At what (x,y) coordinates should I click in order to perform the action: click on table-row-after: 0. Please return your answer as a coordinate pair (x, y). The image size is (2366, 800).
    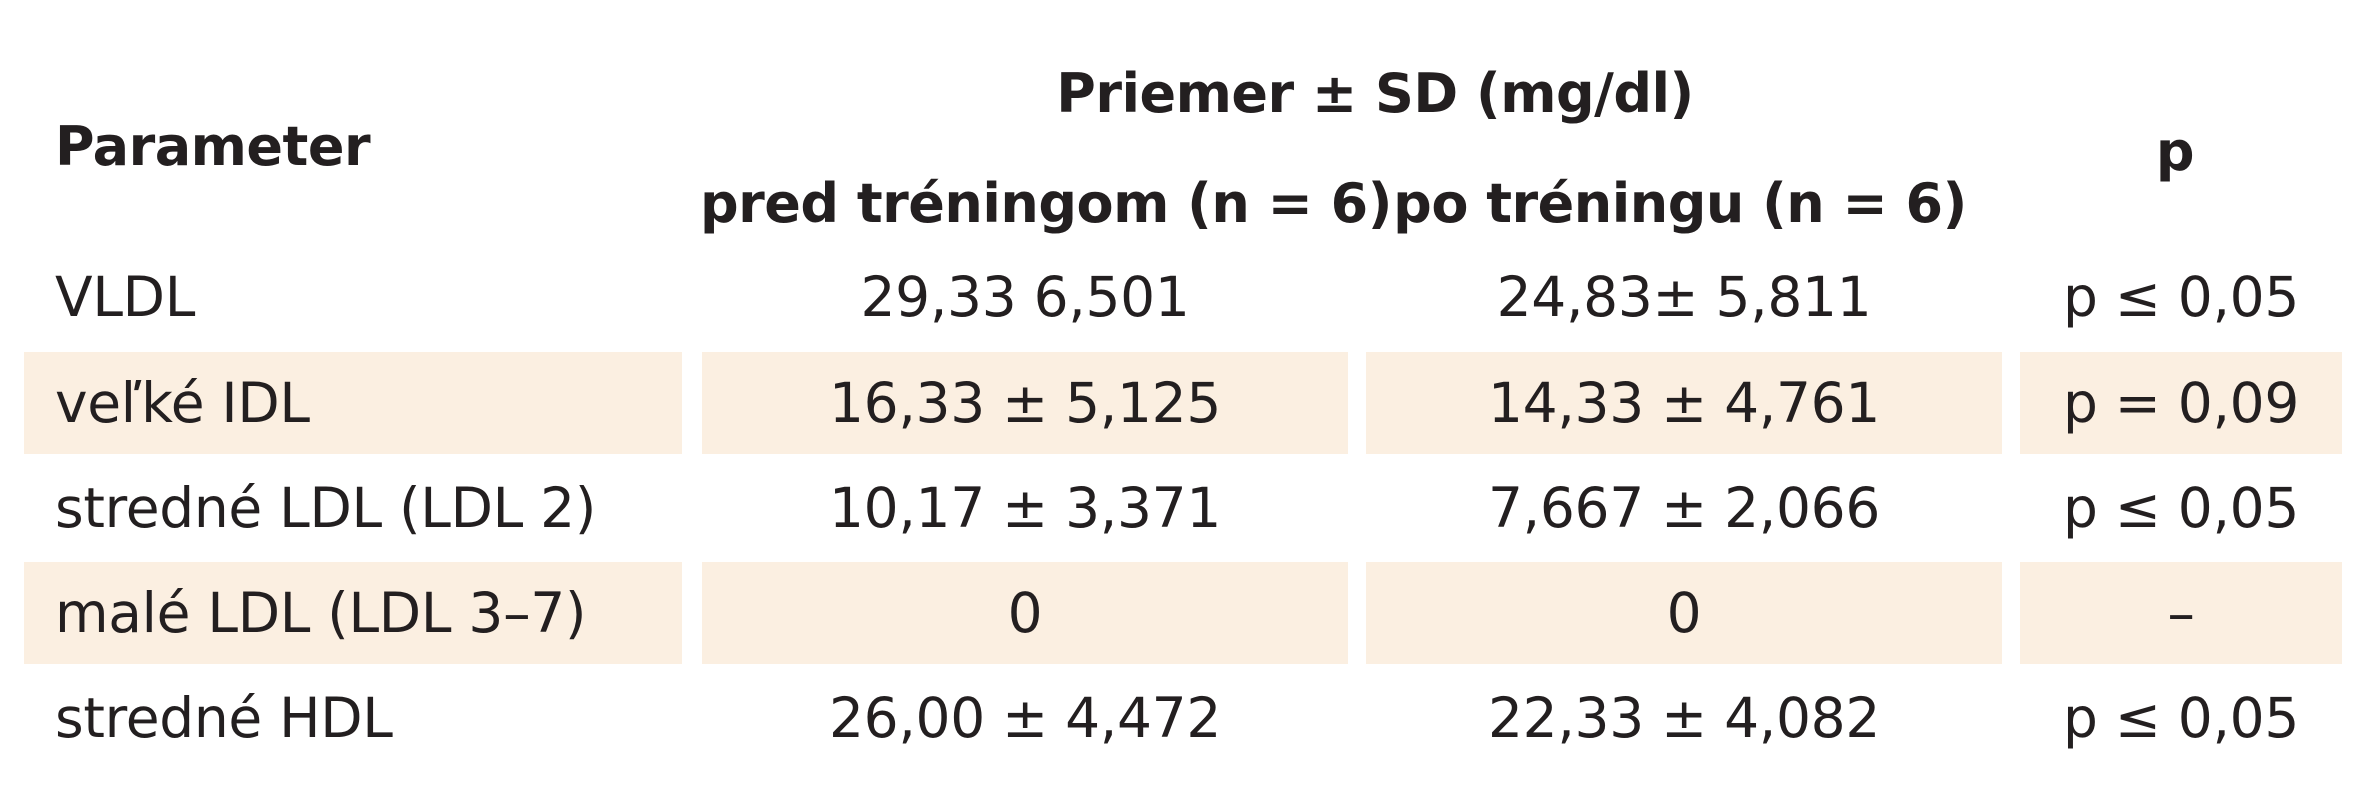
    Looking at the image, I should click on (1684, 613).